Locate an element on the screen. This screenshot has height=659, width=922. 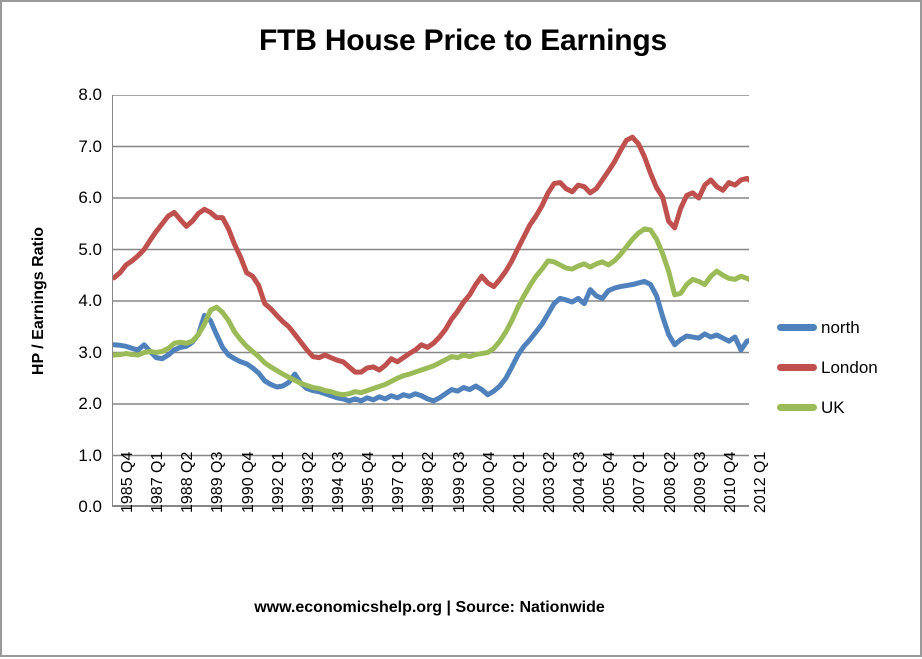
legend-label: London is located at coordinates (849, 367).